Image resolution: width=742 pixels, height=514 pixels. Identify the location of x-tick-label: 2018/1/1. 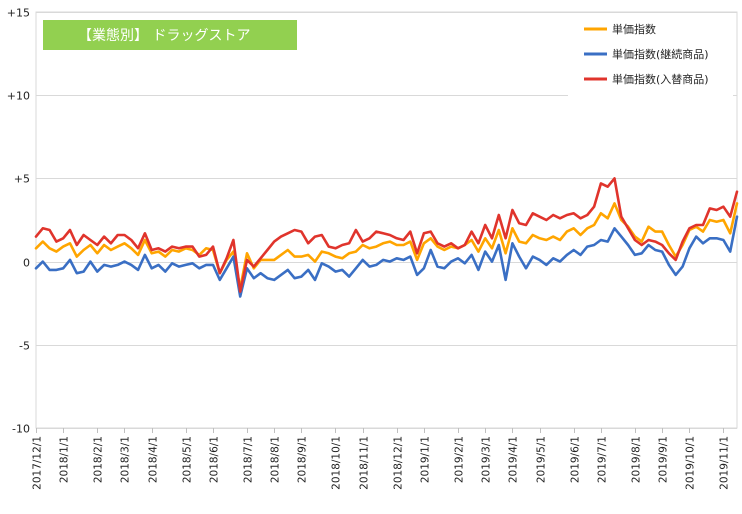
(65, 459).